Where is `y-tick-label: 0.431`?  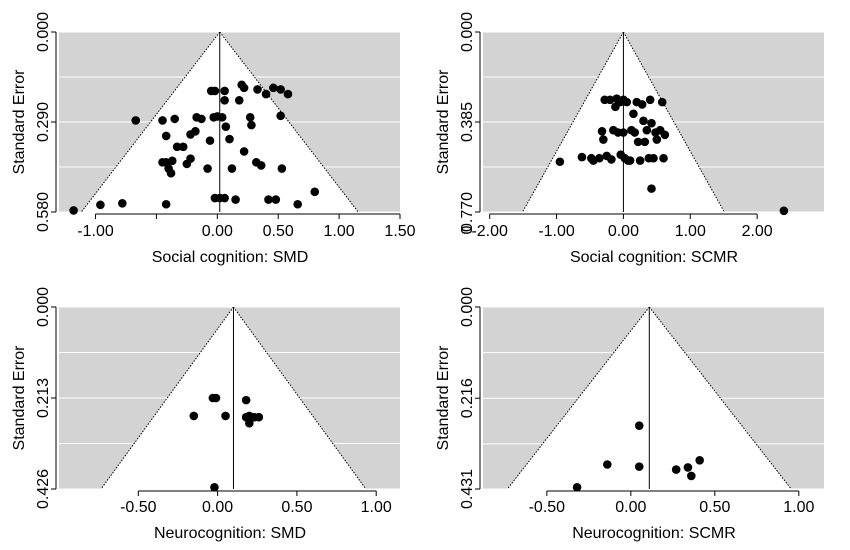 y-tick-label: 0.431 is located at coordinates (467, 489).